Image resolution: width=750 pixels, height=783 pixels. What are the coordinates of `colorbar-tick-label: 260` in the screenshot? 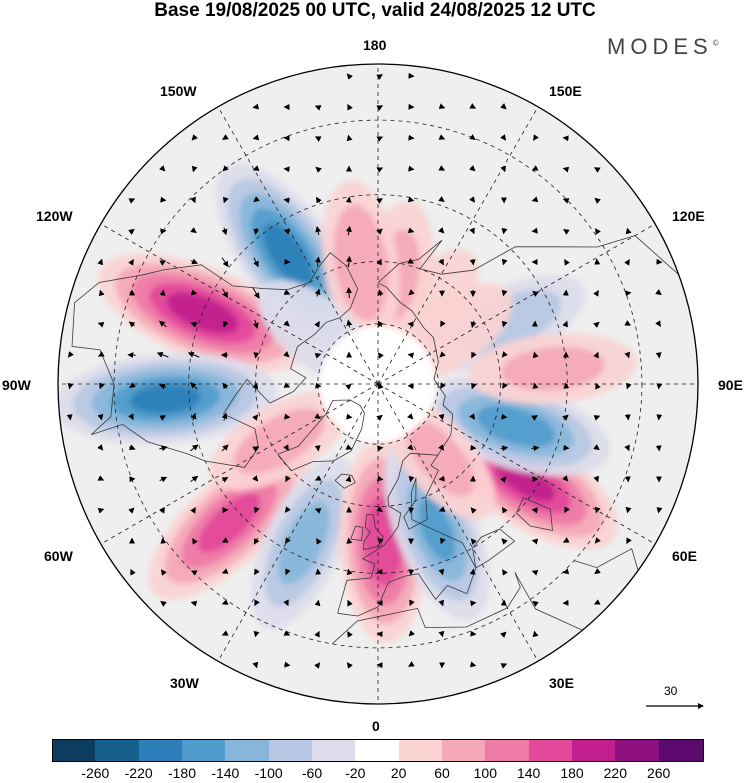 It's located at (658, 773).